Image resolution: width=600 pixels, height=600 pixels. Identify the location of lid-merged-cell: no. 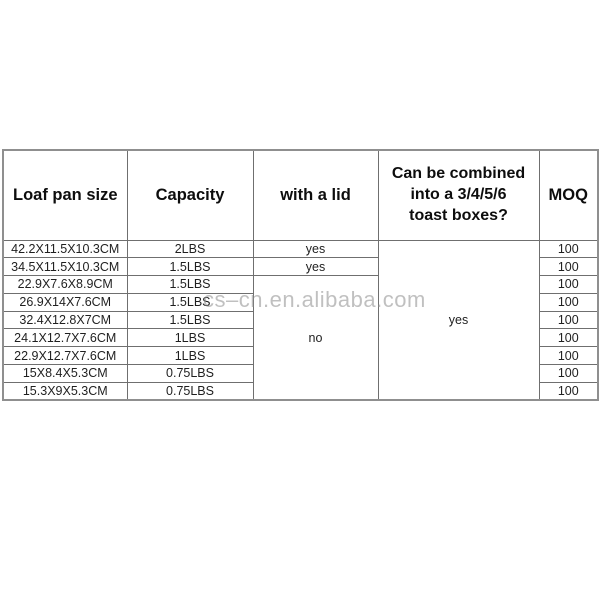
(315, 338).